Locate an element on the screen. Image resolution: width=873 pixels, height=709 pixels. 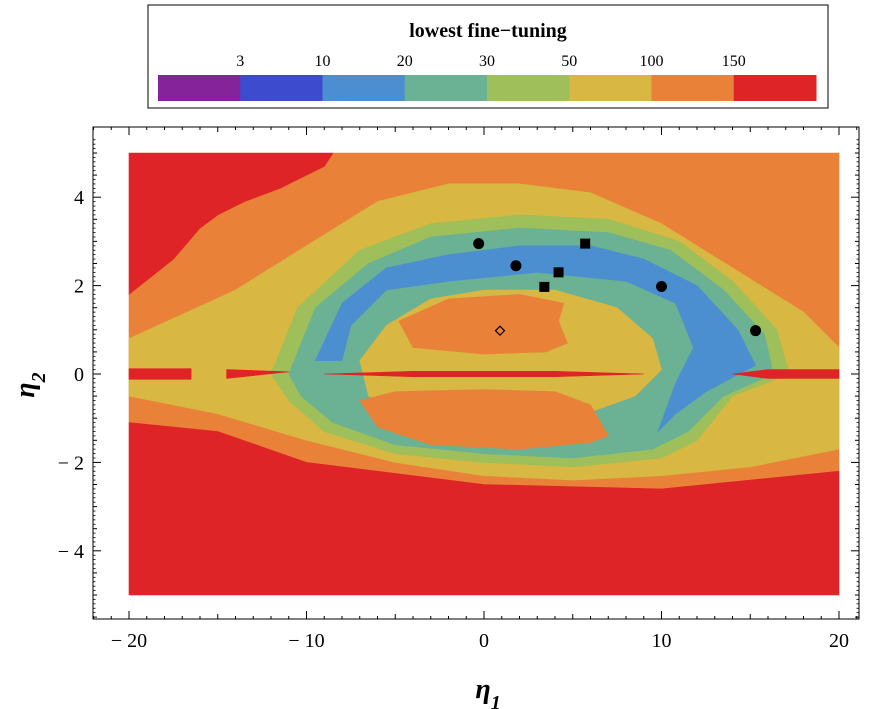
legend-tick-label: 20 is located at coordinates (405, 61).